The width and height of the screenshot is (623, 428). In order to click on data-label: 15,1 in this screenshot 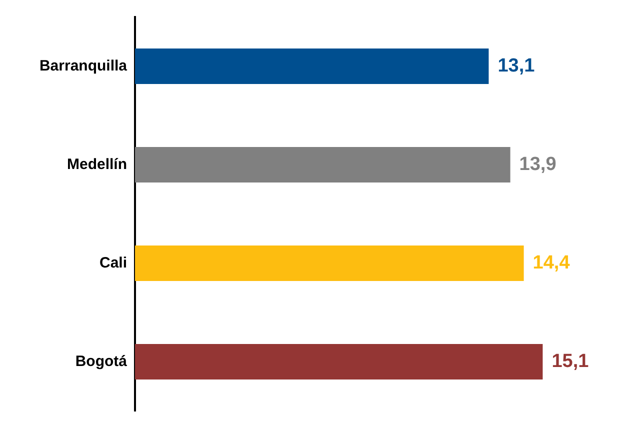, I will do `click(571, 361)`.